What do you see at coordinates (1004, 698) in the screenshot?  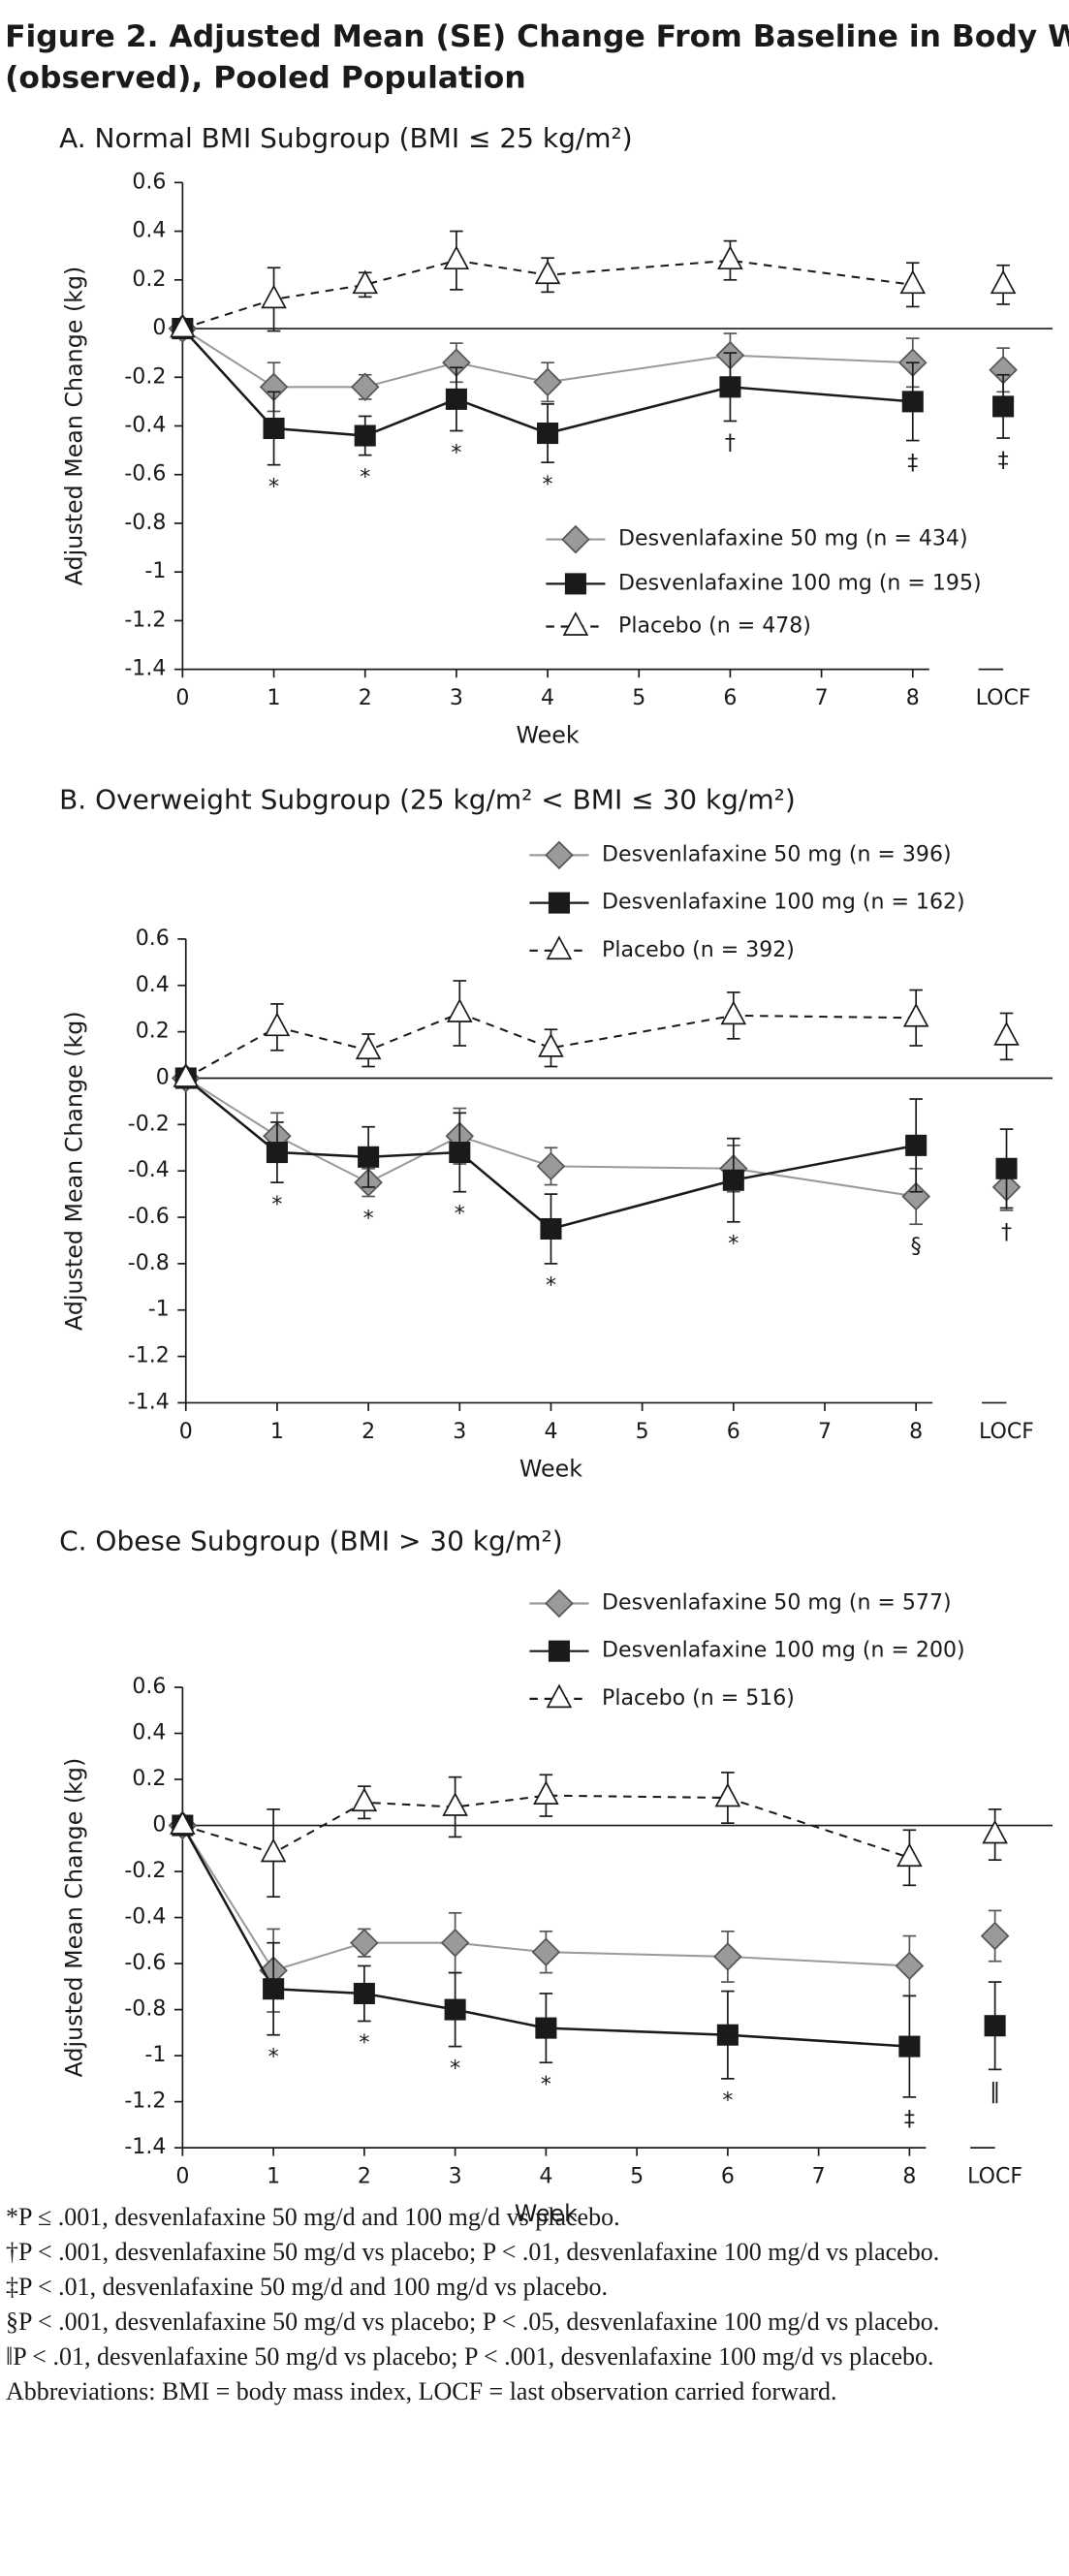 I see `x-tick-label: LOCF` at bounding box center [1004, 698].